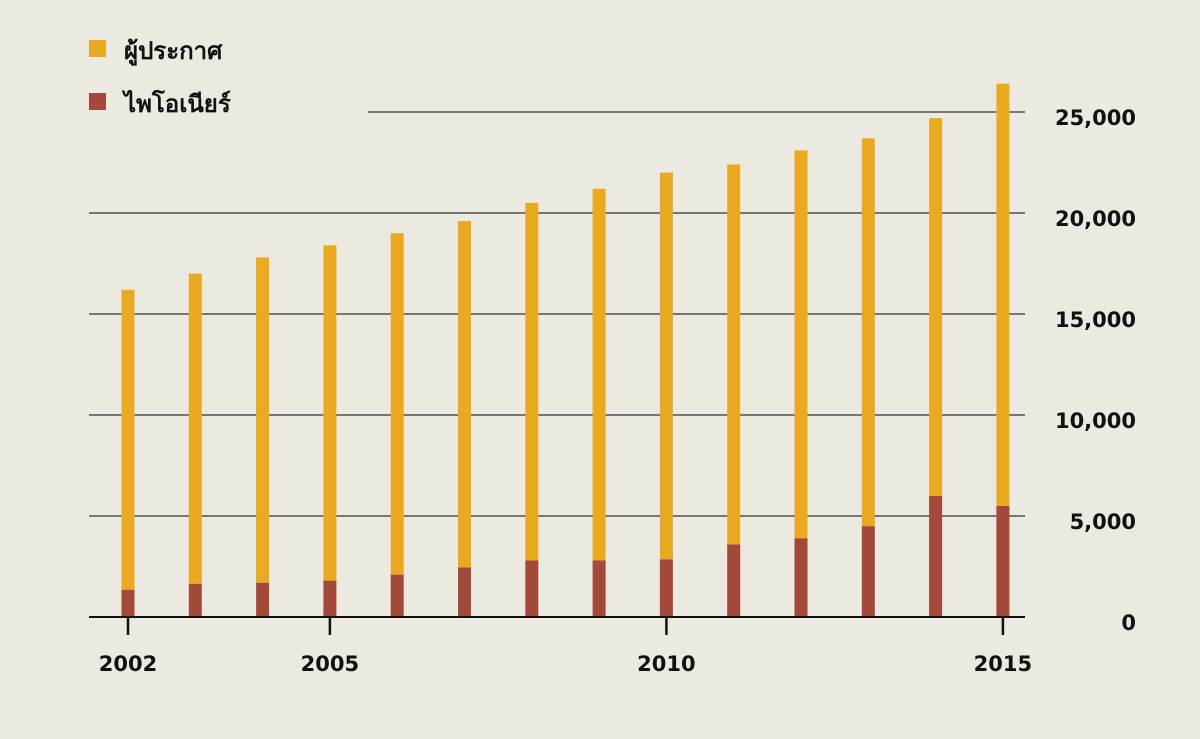 Image resolution: width=1200 pixels, height=739 pixels. I want to click on bar-publishers-2003, so click(195, 428).